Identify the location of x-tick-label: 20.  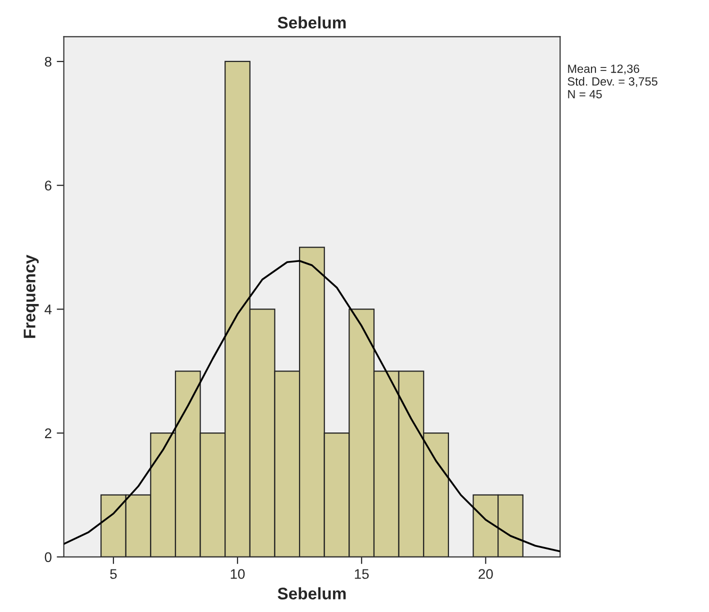
(485, 574).